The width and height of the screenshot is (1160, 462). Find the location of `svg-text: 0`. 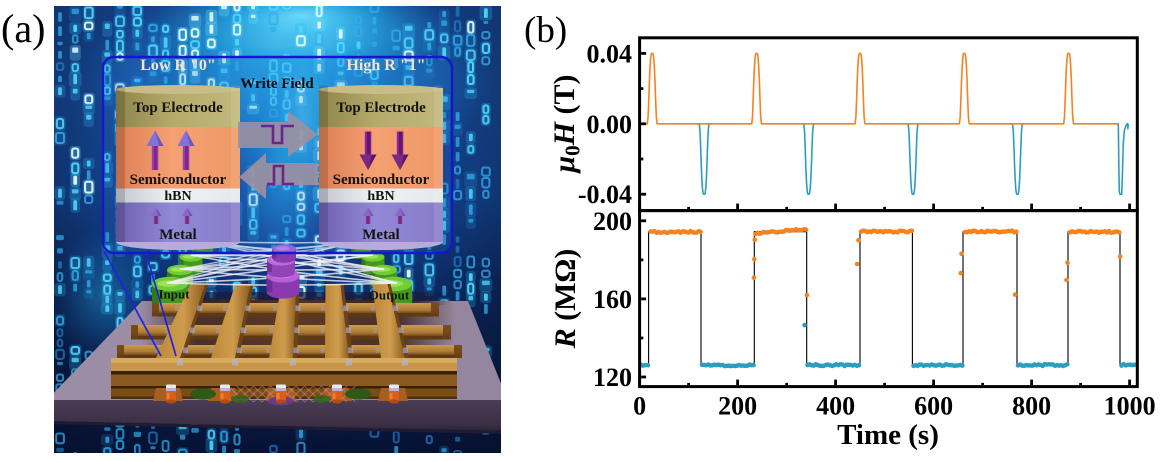

svg-text: 0 is located at coordinates (639, 406).